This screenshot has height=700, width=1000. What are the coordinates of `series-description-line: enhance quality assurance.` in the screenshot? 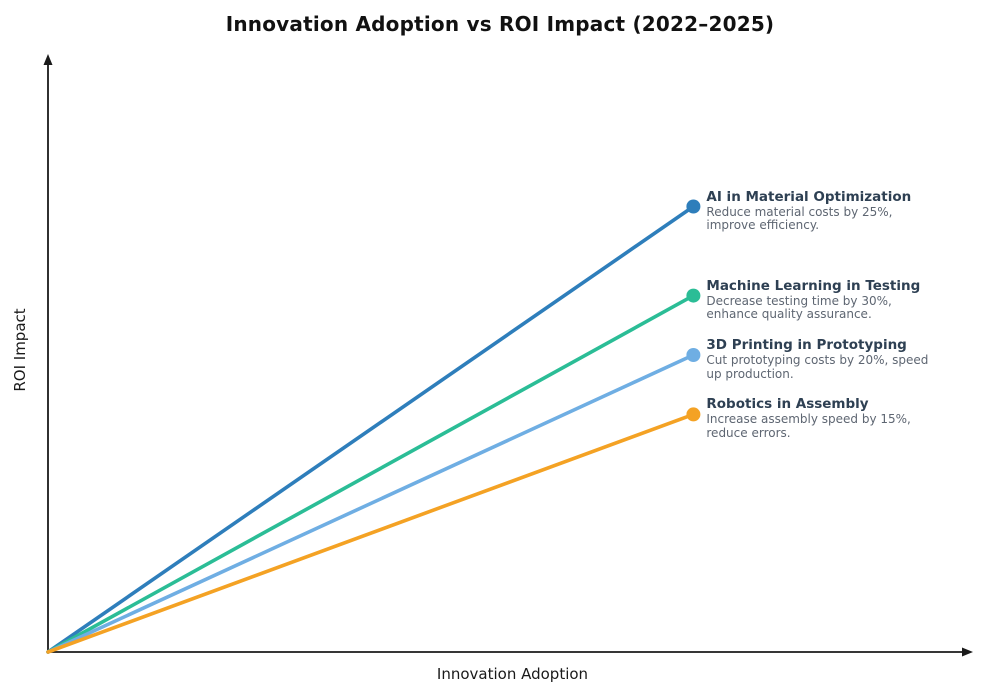 It's located at (789, 314).